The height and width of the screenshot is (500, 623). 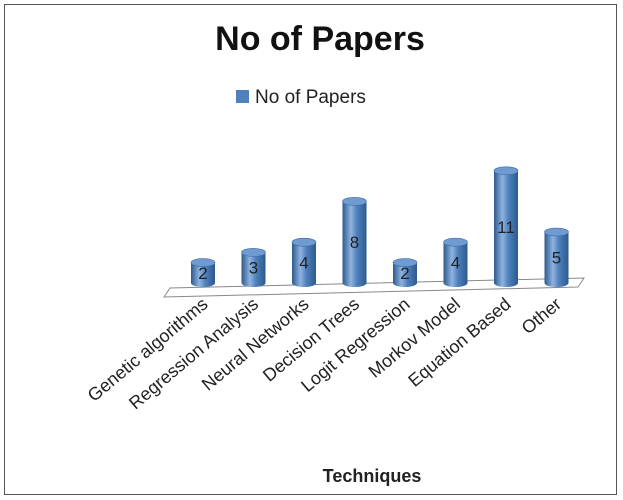 I want to click on data-label: 5, so click(x=556, y=258).